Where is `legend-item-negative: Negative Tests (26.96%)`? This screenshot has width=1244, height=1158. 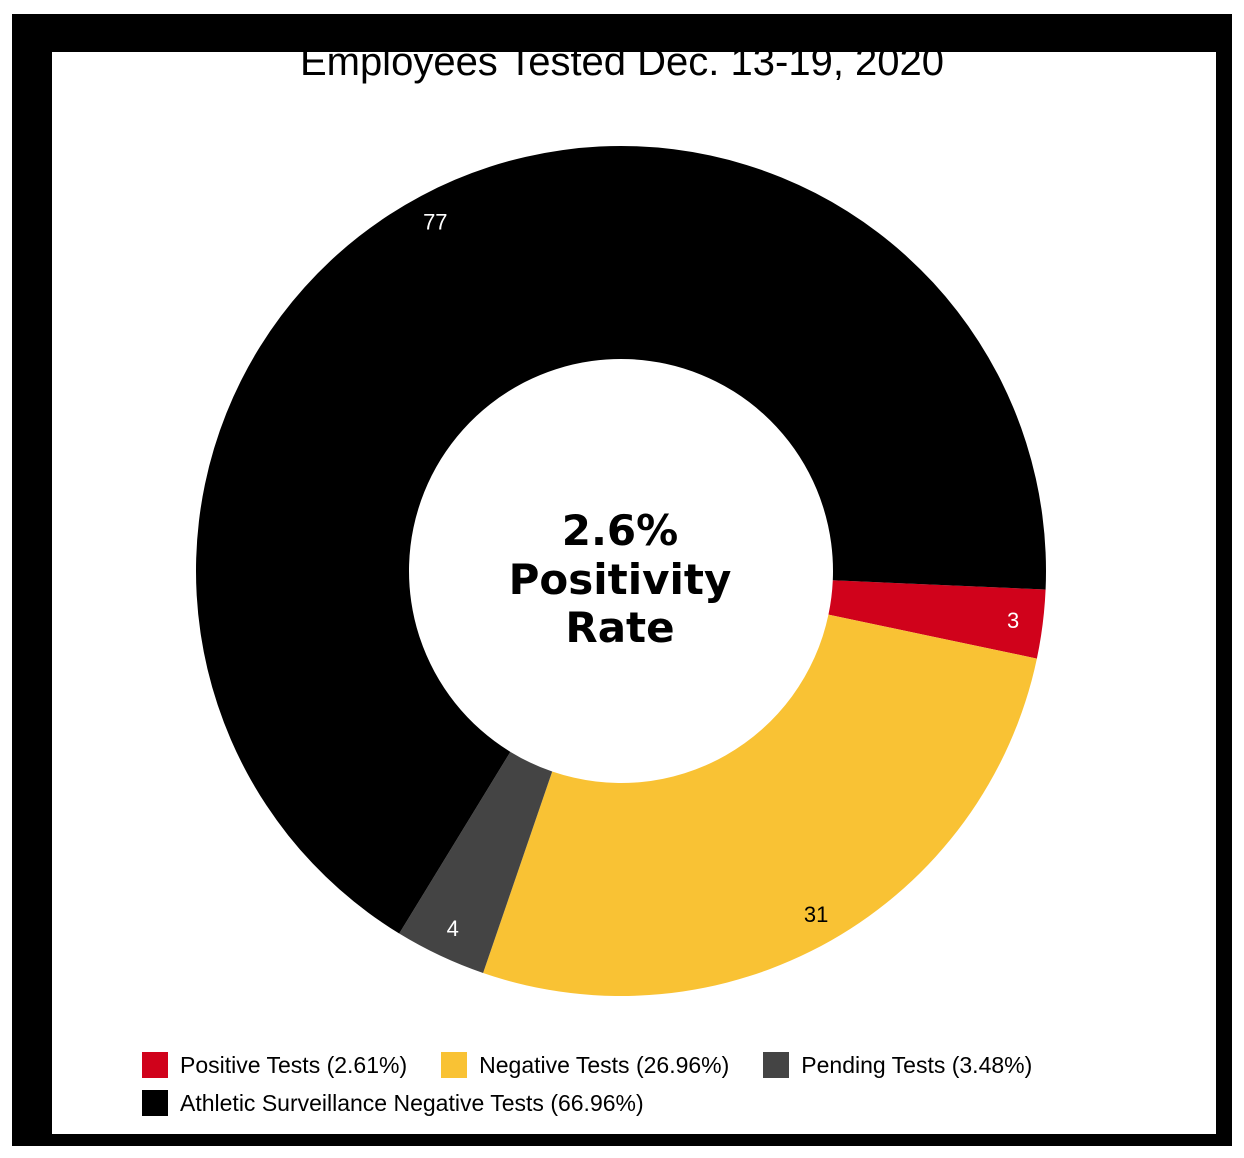
legend-item-negative: Negative Tests (26.96%) is located at coordinates (585, 1065).